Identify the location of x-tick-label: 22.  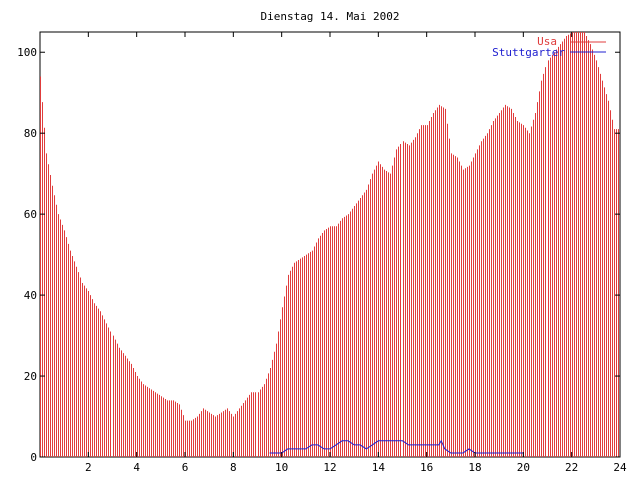
(571, 467).